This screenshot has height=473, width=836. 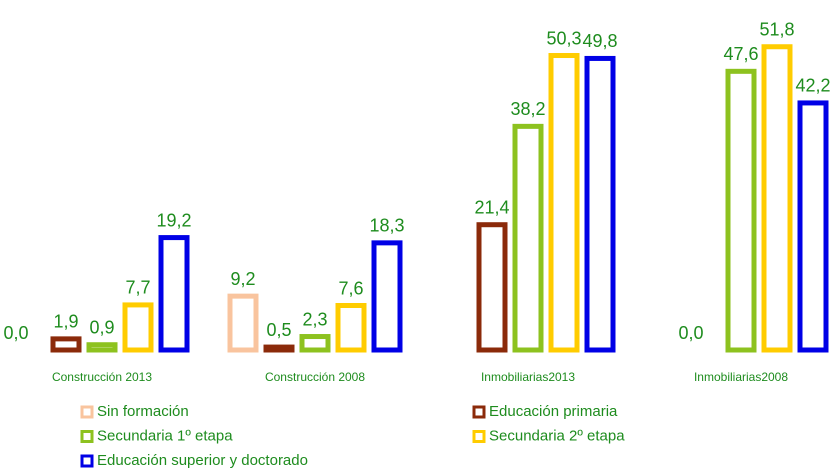 I want to click on value-label: 2,3, so click(x=314, y=319).